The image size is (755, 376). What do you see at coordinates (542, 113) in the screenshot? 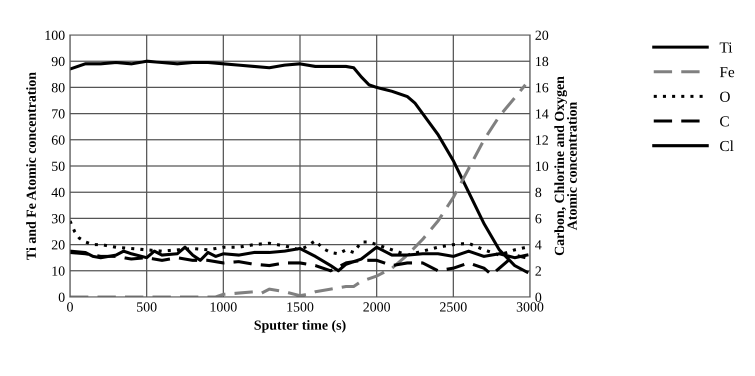
I see `y2-tick-label: 14` at bounding box center [542, 113].